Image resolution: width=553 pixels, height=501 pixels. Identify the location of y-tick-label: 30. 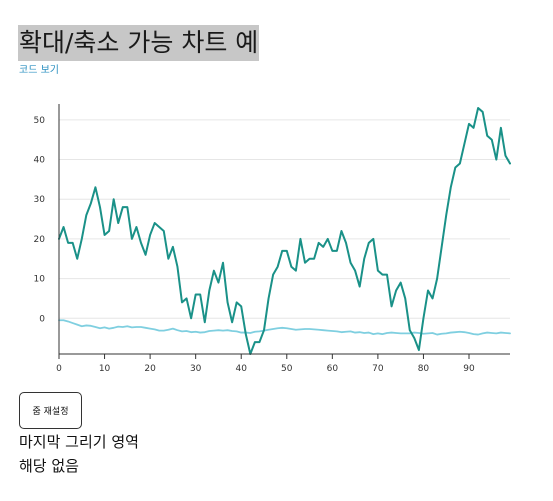
(40, 200).